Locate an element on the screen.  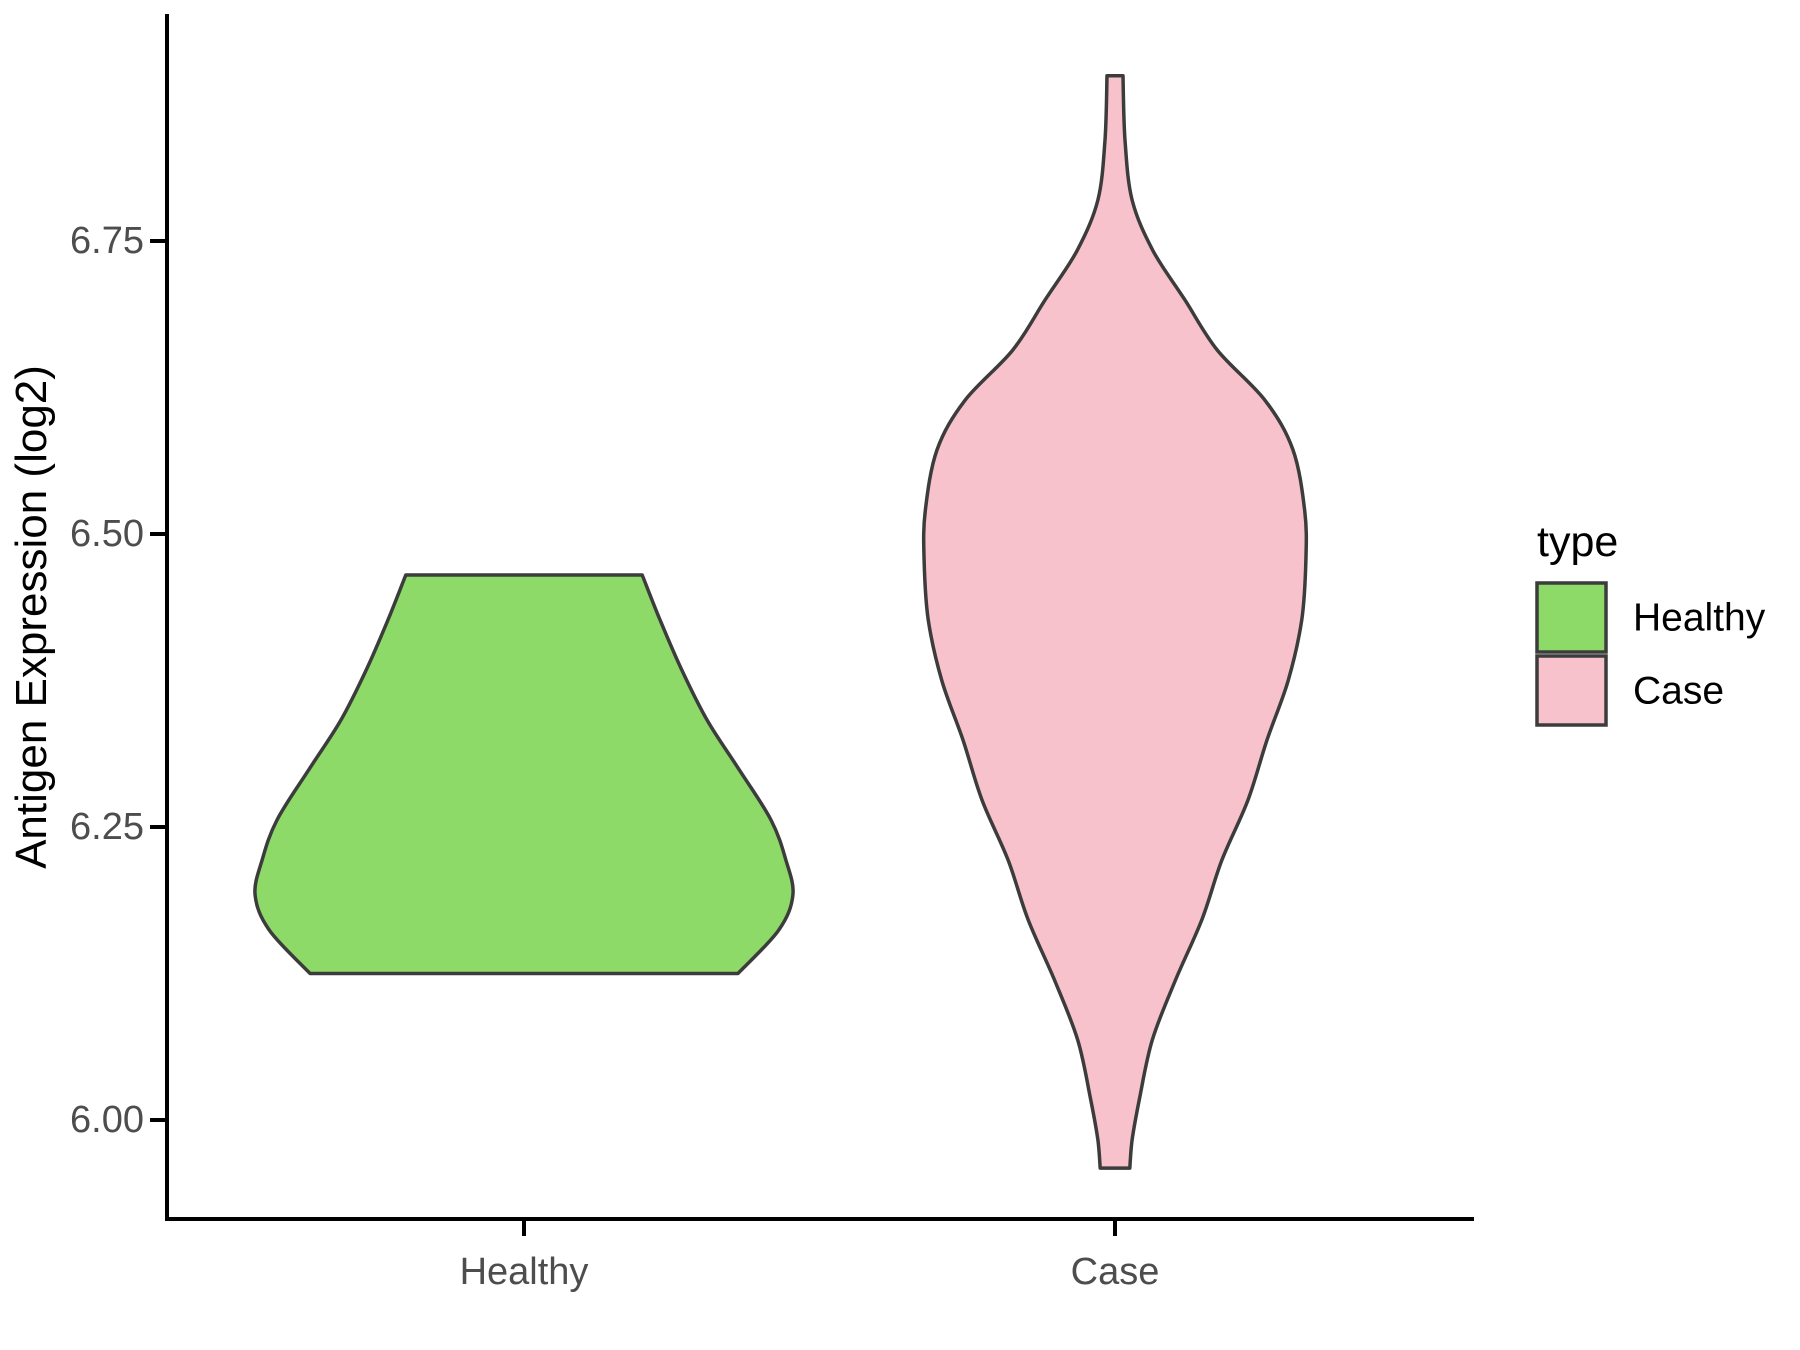
legend: type Healthy Case is located at coordinates (1650, 622).